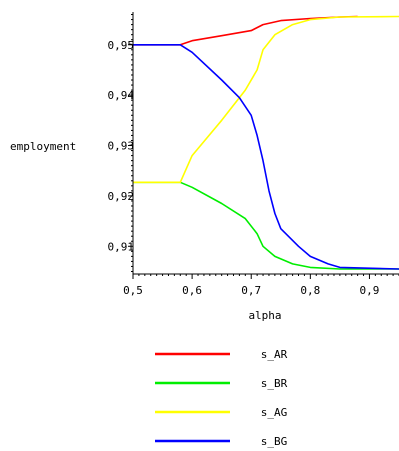 The width and height of the screenshot is (399, 451). What do you see at coordinates (274, 354) in the screenshot?
I see `legend-label: s_AR` at bounding box center [274, 354].